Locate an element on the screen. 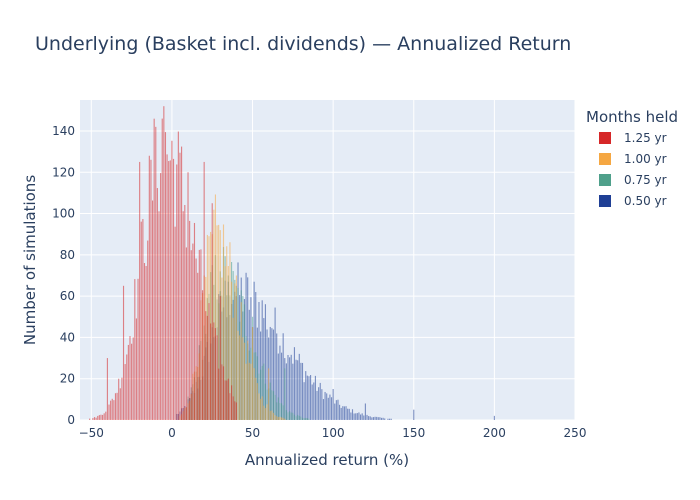 The image size is (700, 500). legend-item: 0.75 yr is located at coordinates (633, 180).